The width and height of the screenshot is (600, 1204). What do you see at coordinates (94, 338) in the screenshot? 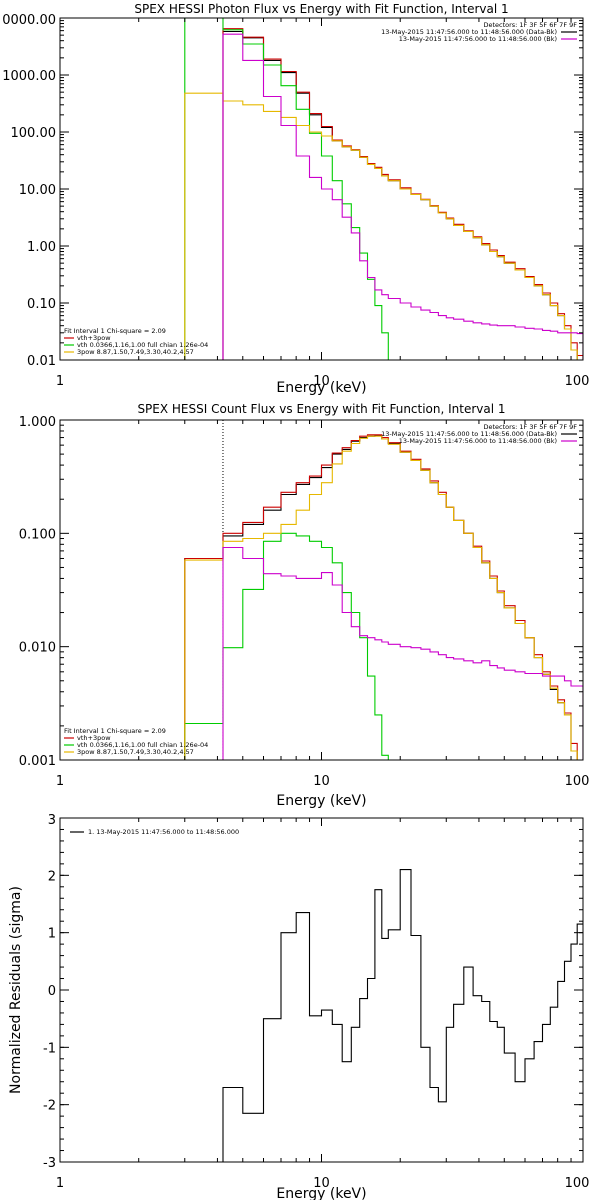
I see `legend-bottom-text-0-1: vth+3pow` at bounding box center [94, 338].